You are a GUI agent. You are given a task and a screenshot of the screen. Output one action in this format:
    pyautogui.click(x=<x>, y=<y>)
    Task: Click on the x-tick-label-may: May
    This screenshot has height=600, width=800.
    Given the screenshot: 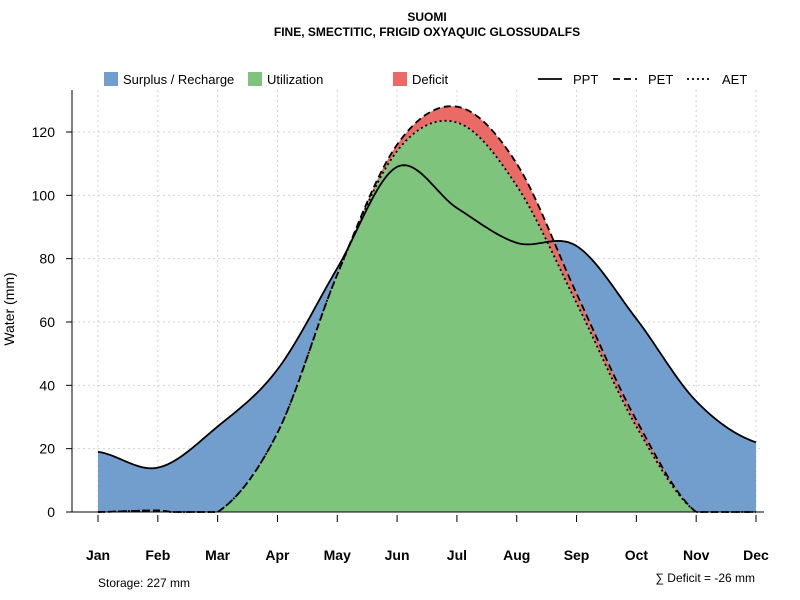 What is the action you would take?
    pyautogui.click(x=337, y=555)
    